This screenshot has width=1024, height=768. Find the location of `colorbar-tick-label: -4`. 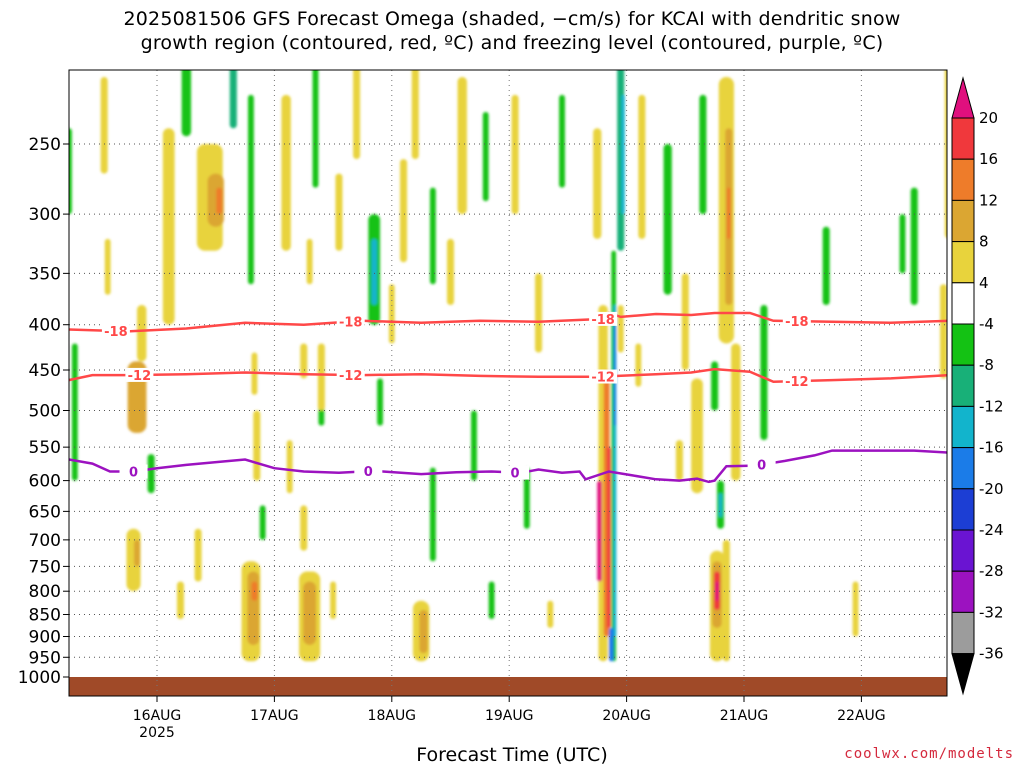

colorbar-tick-label: -4 is located at coordinates (986, 324).